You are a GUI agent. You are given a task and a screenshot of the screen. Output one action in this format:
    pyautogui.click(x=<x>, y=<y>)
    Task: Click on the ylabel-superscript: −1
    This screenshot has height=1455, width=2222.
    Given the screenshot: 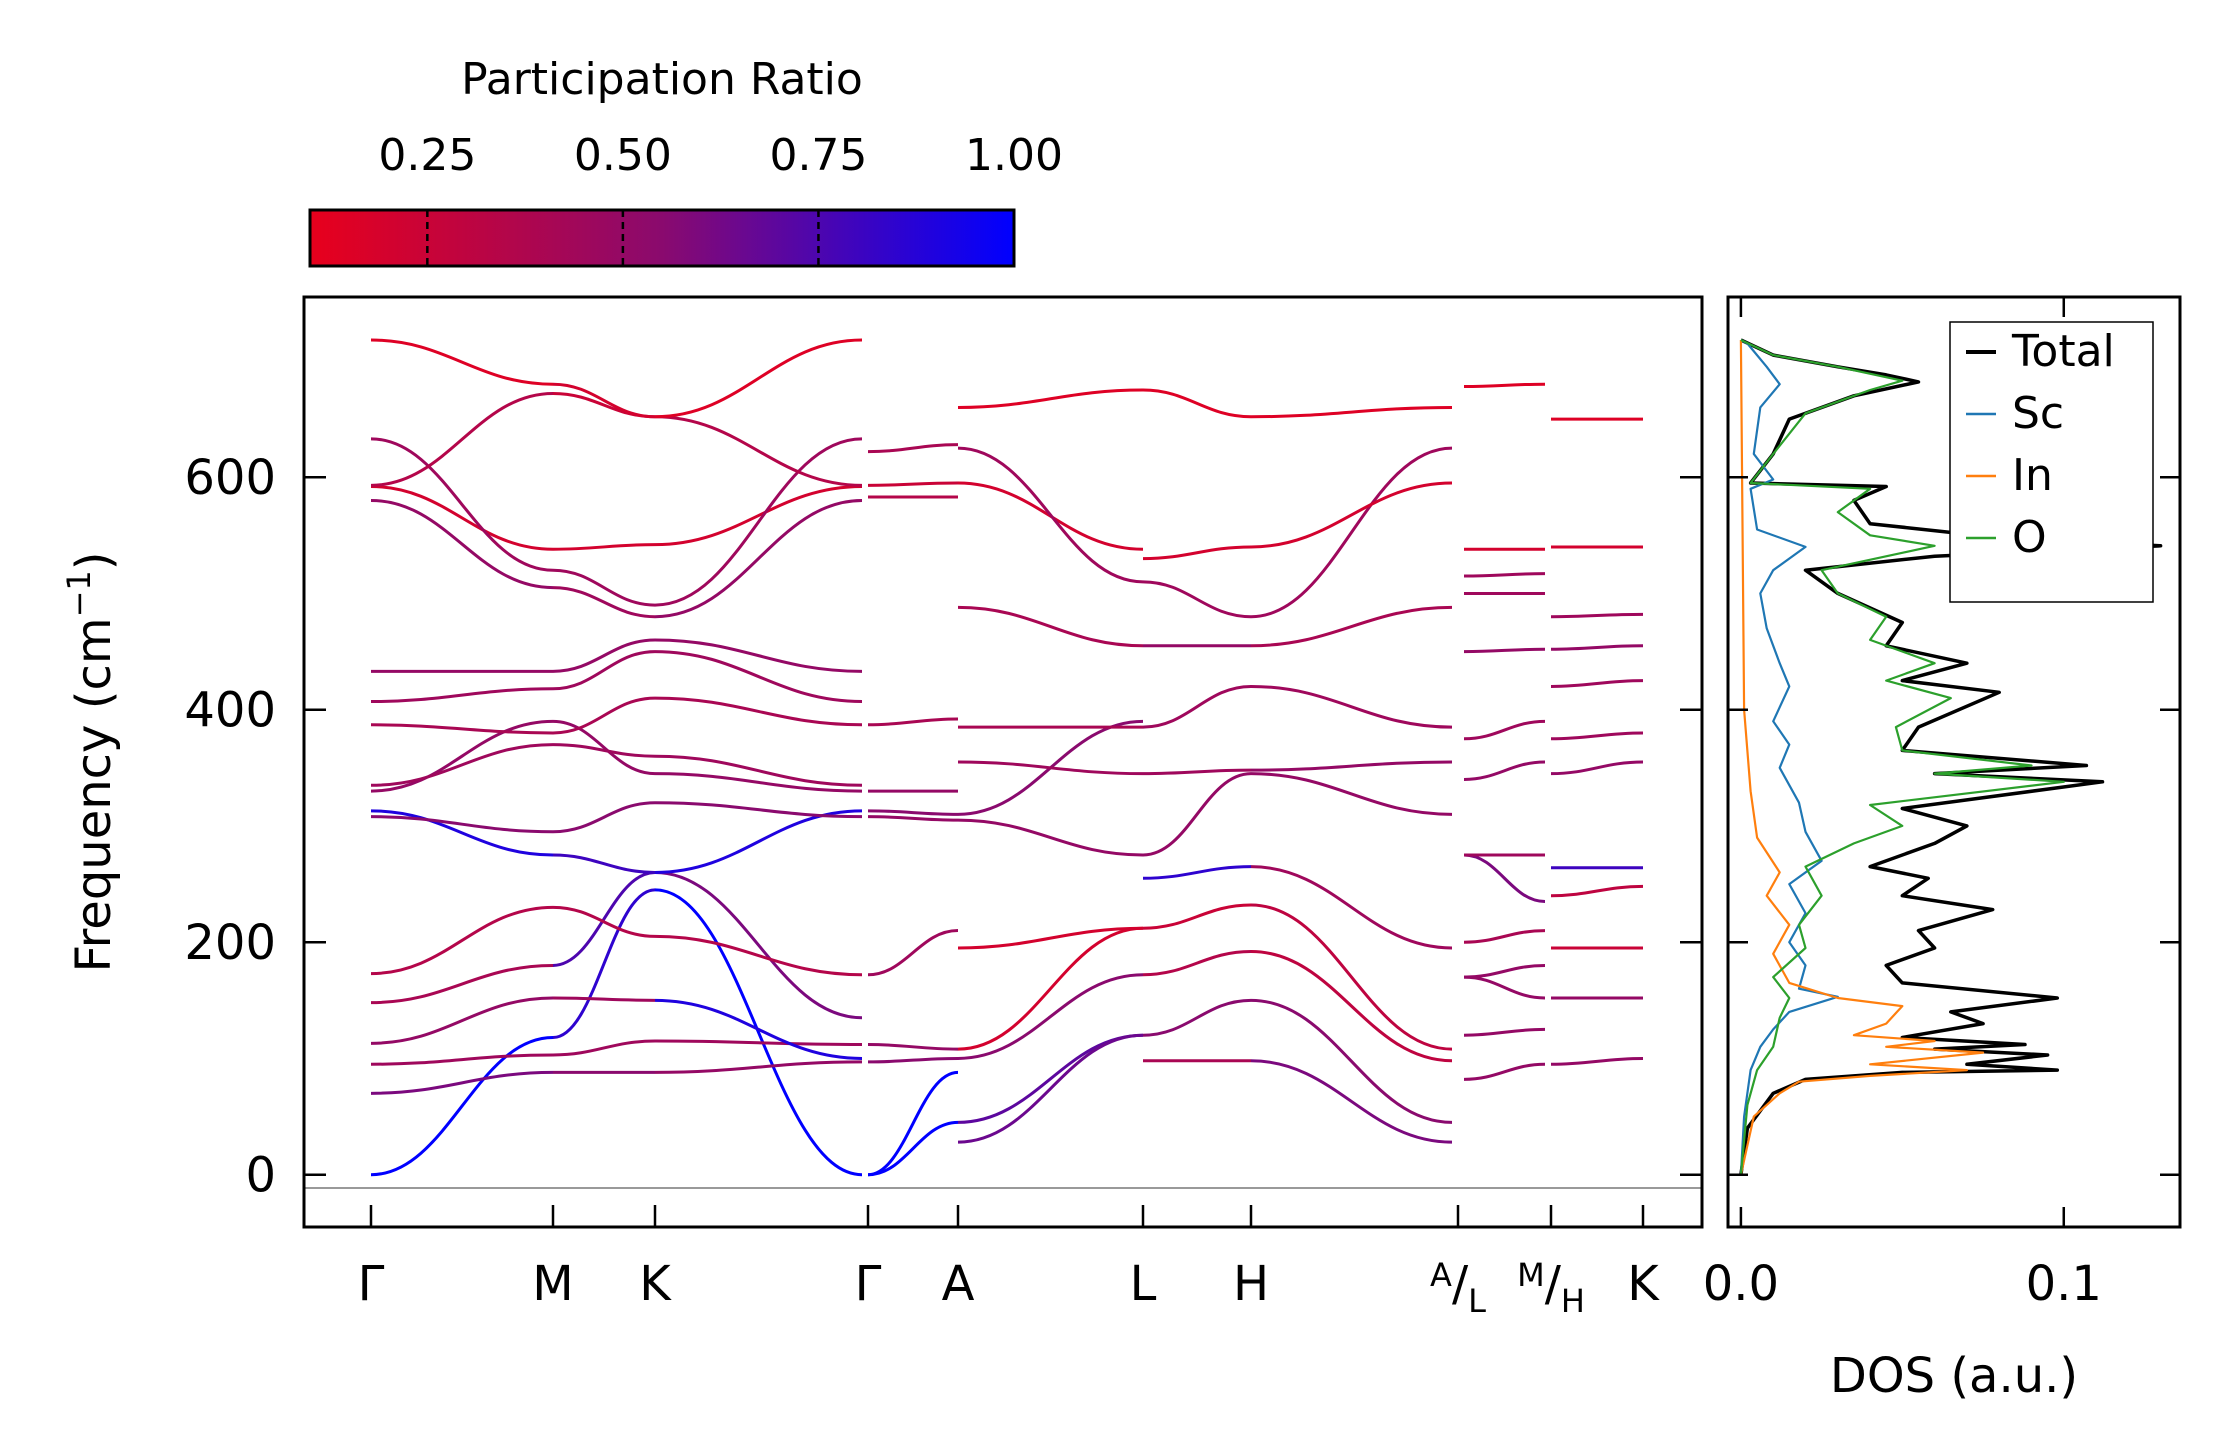 What is the action you would take?
    pyautogui.click(x=79, y=593)
    